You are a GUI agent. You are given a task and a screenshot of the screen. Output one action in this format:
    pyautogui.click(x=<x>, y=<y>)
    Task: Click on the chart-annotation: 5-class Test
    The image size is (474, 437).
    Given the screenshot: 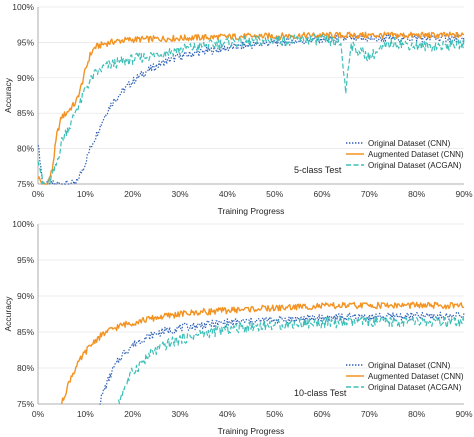 What is the action you would take?
    pyautogui.click(x=318, y=170)
    